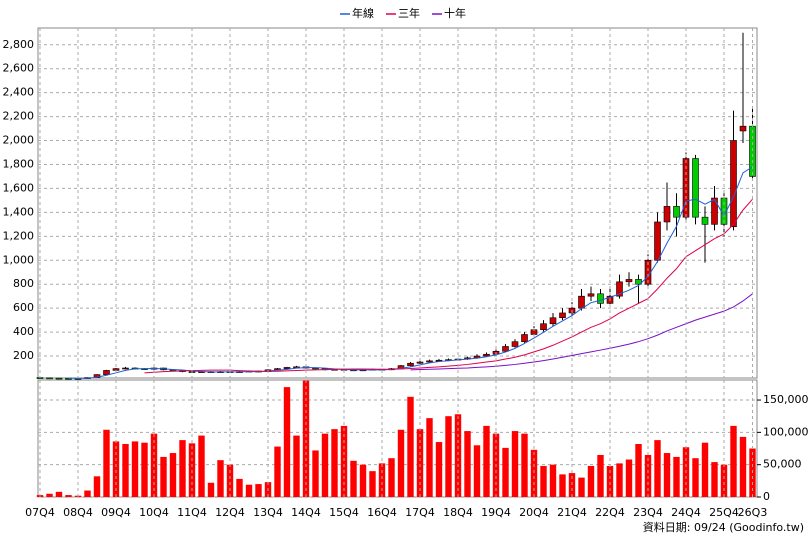  I want to click on x-tick-label: 20Q4, so click(534, 512).